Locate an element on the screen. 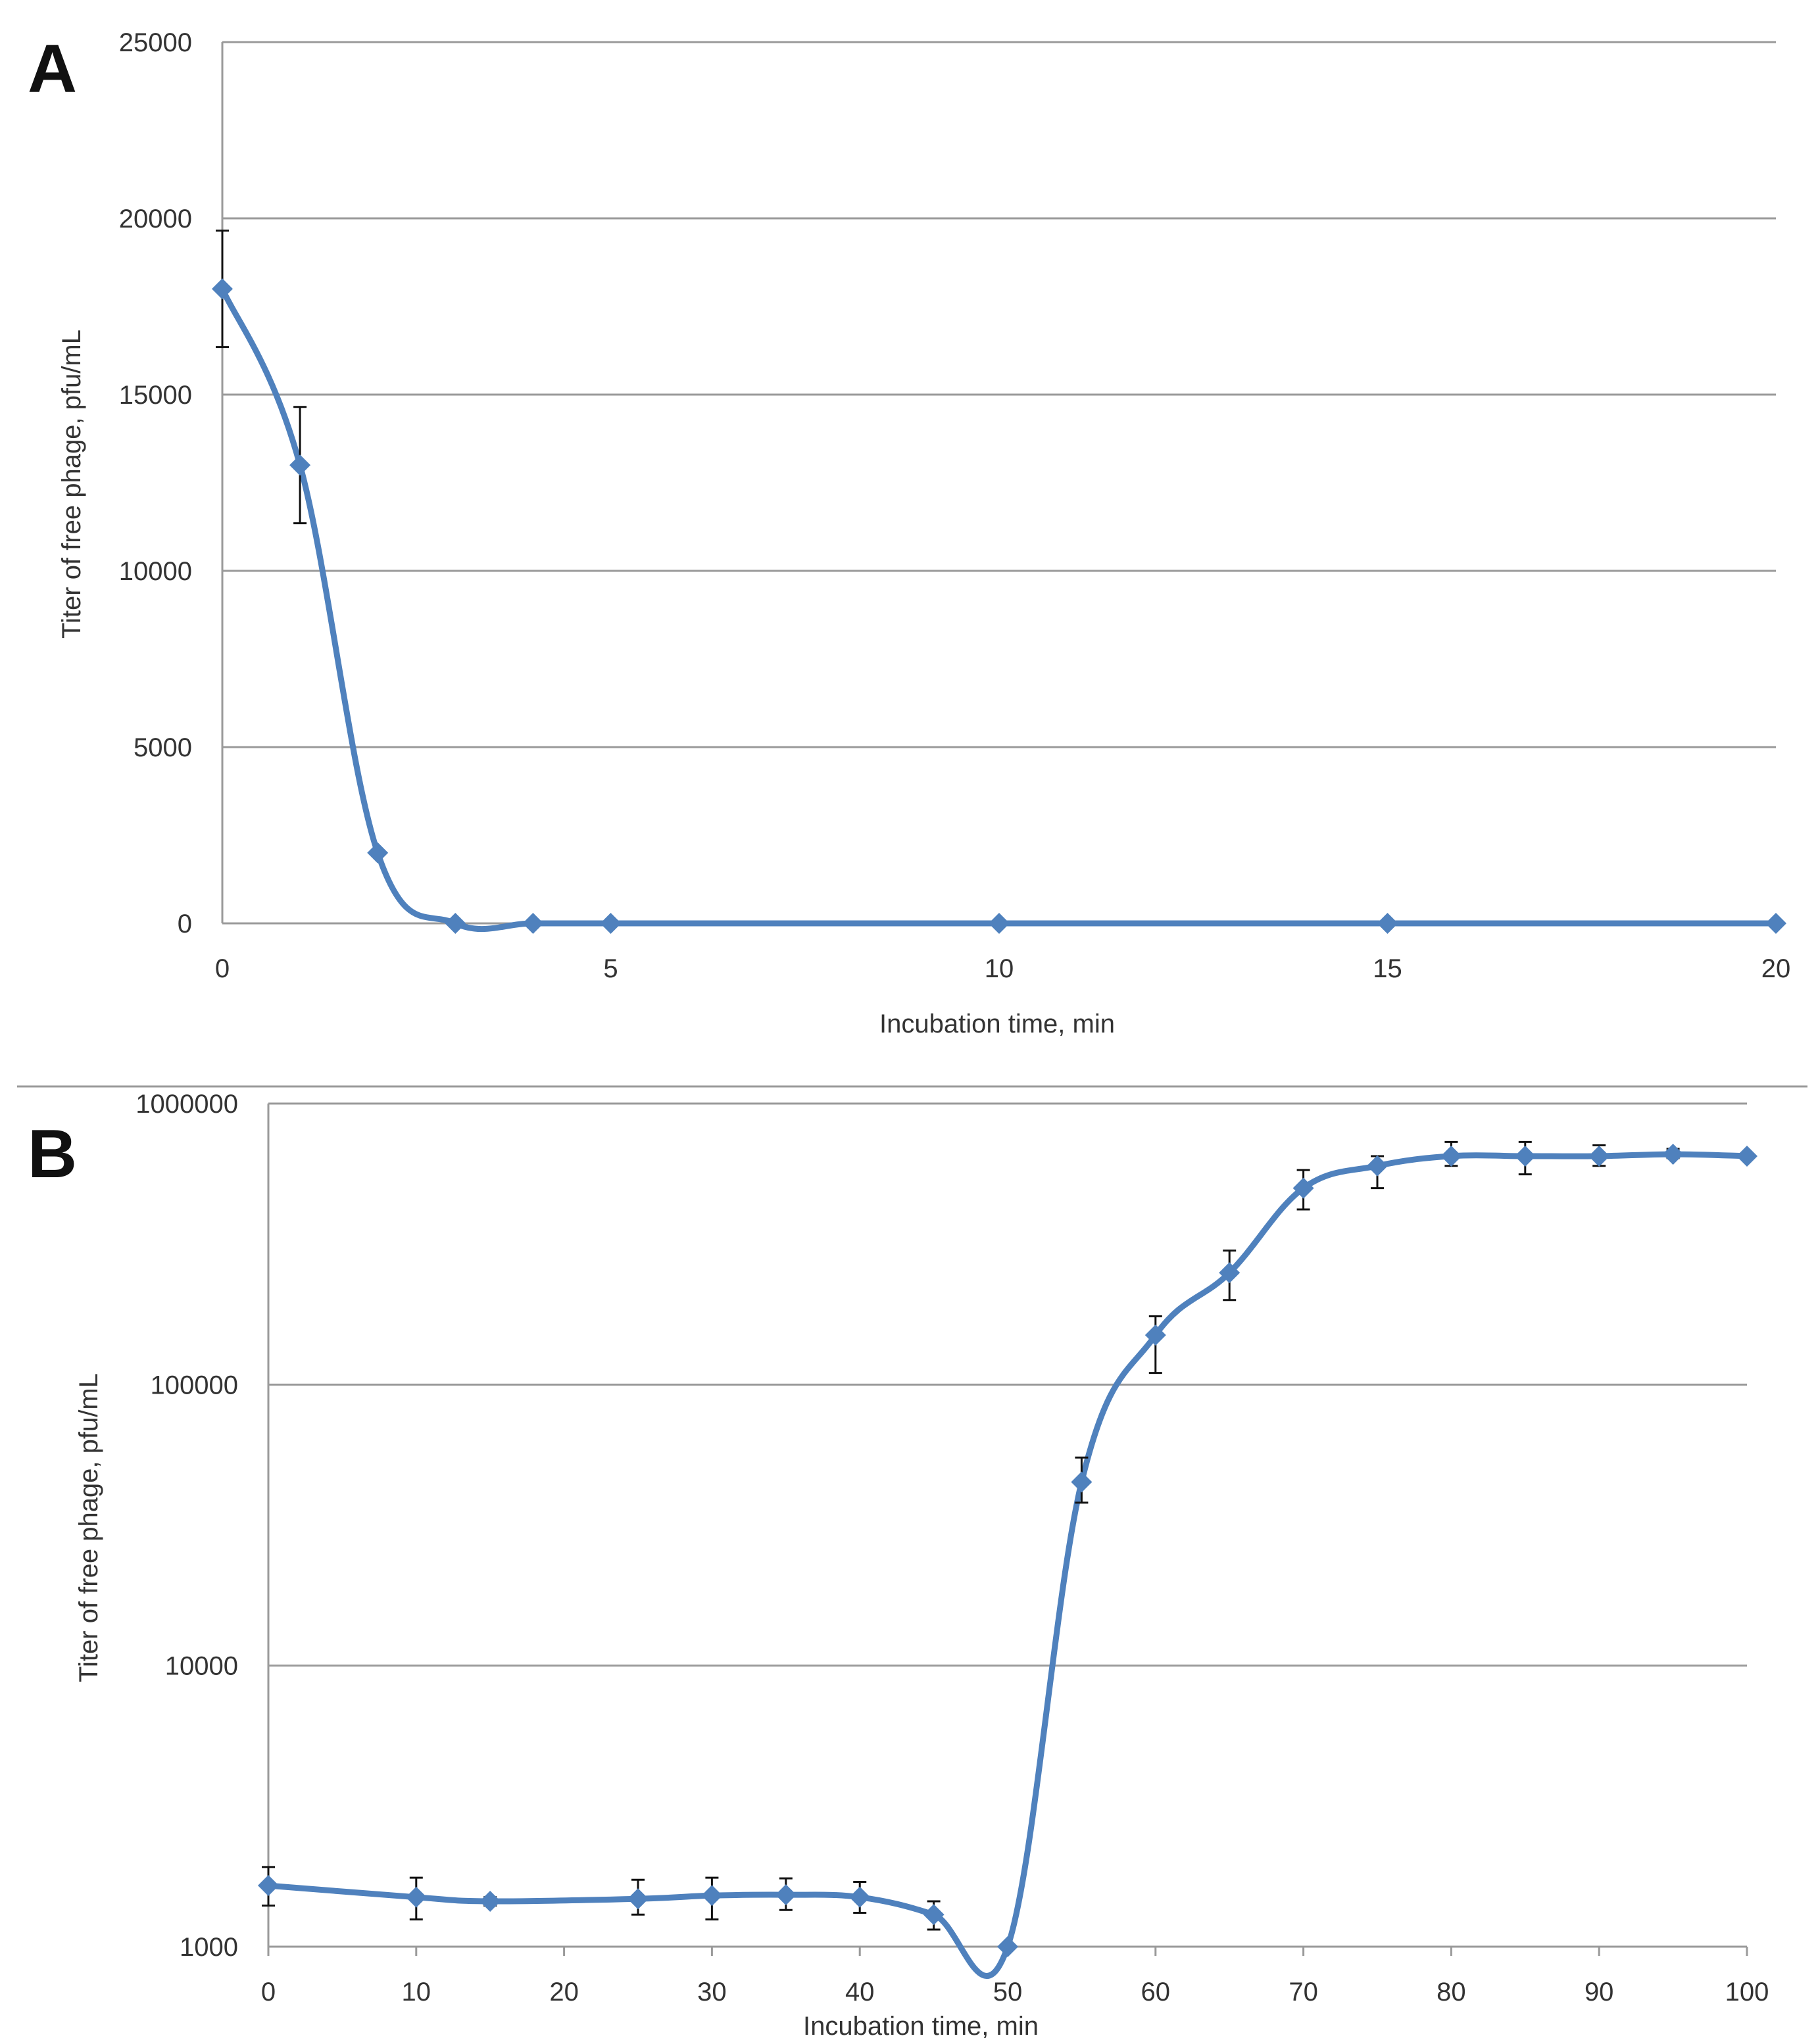  x-axis-title-a: Incubation time, min is located at coordinates (997, 1024).